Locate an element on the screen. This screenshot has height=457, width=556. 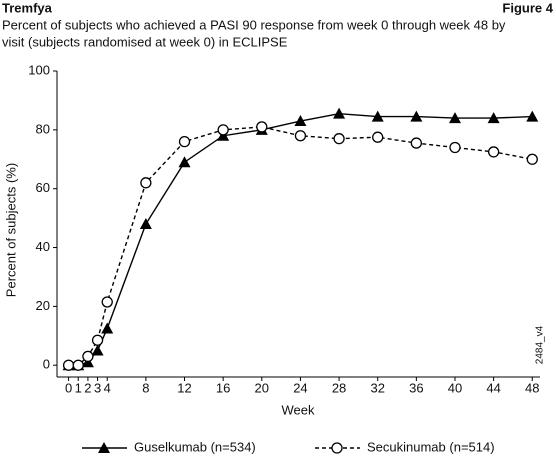
x-tick-label: 0 is located at coordinates (68, 387).